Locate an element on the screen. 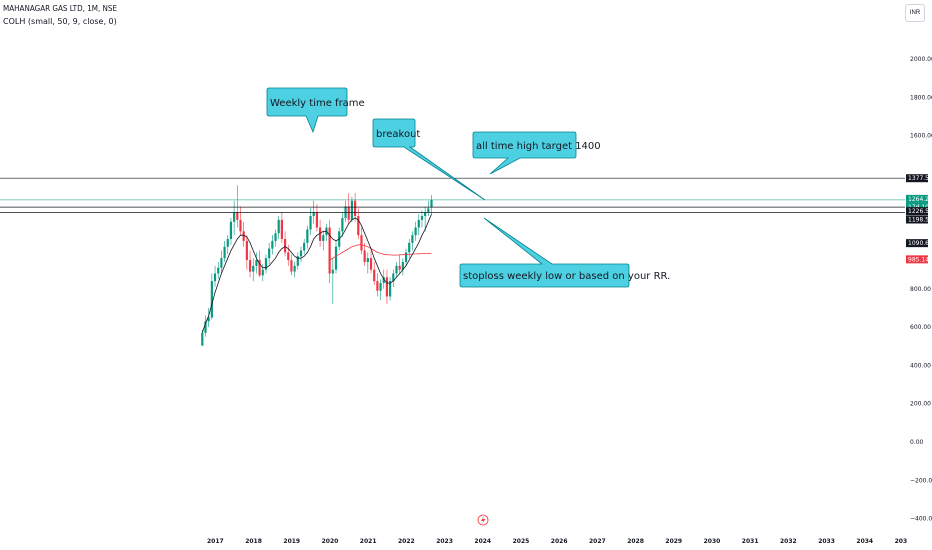 This screenshot has width=932, height=550. time-axis-label: 2018 is located at coordinates (253, 541).